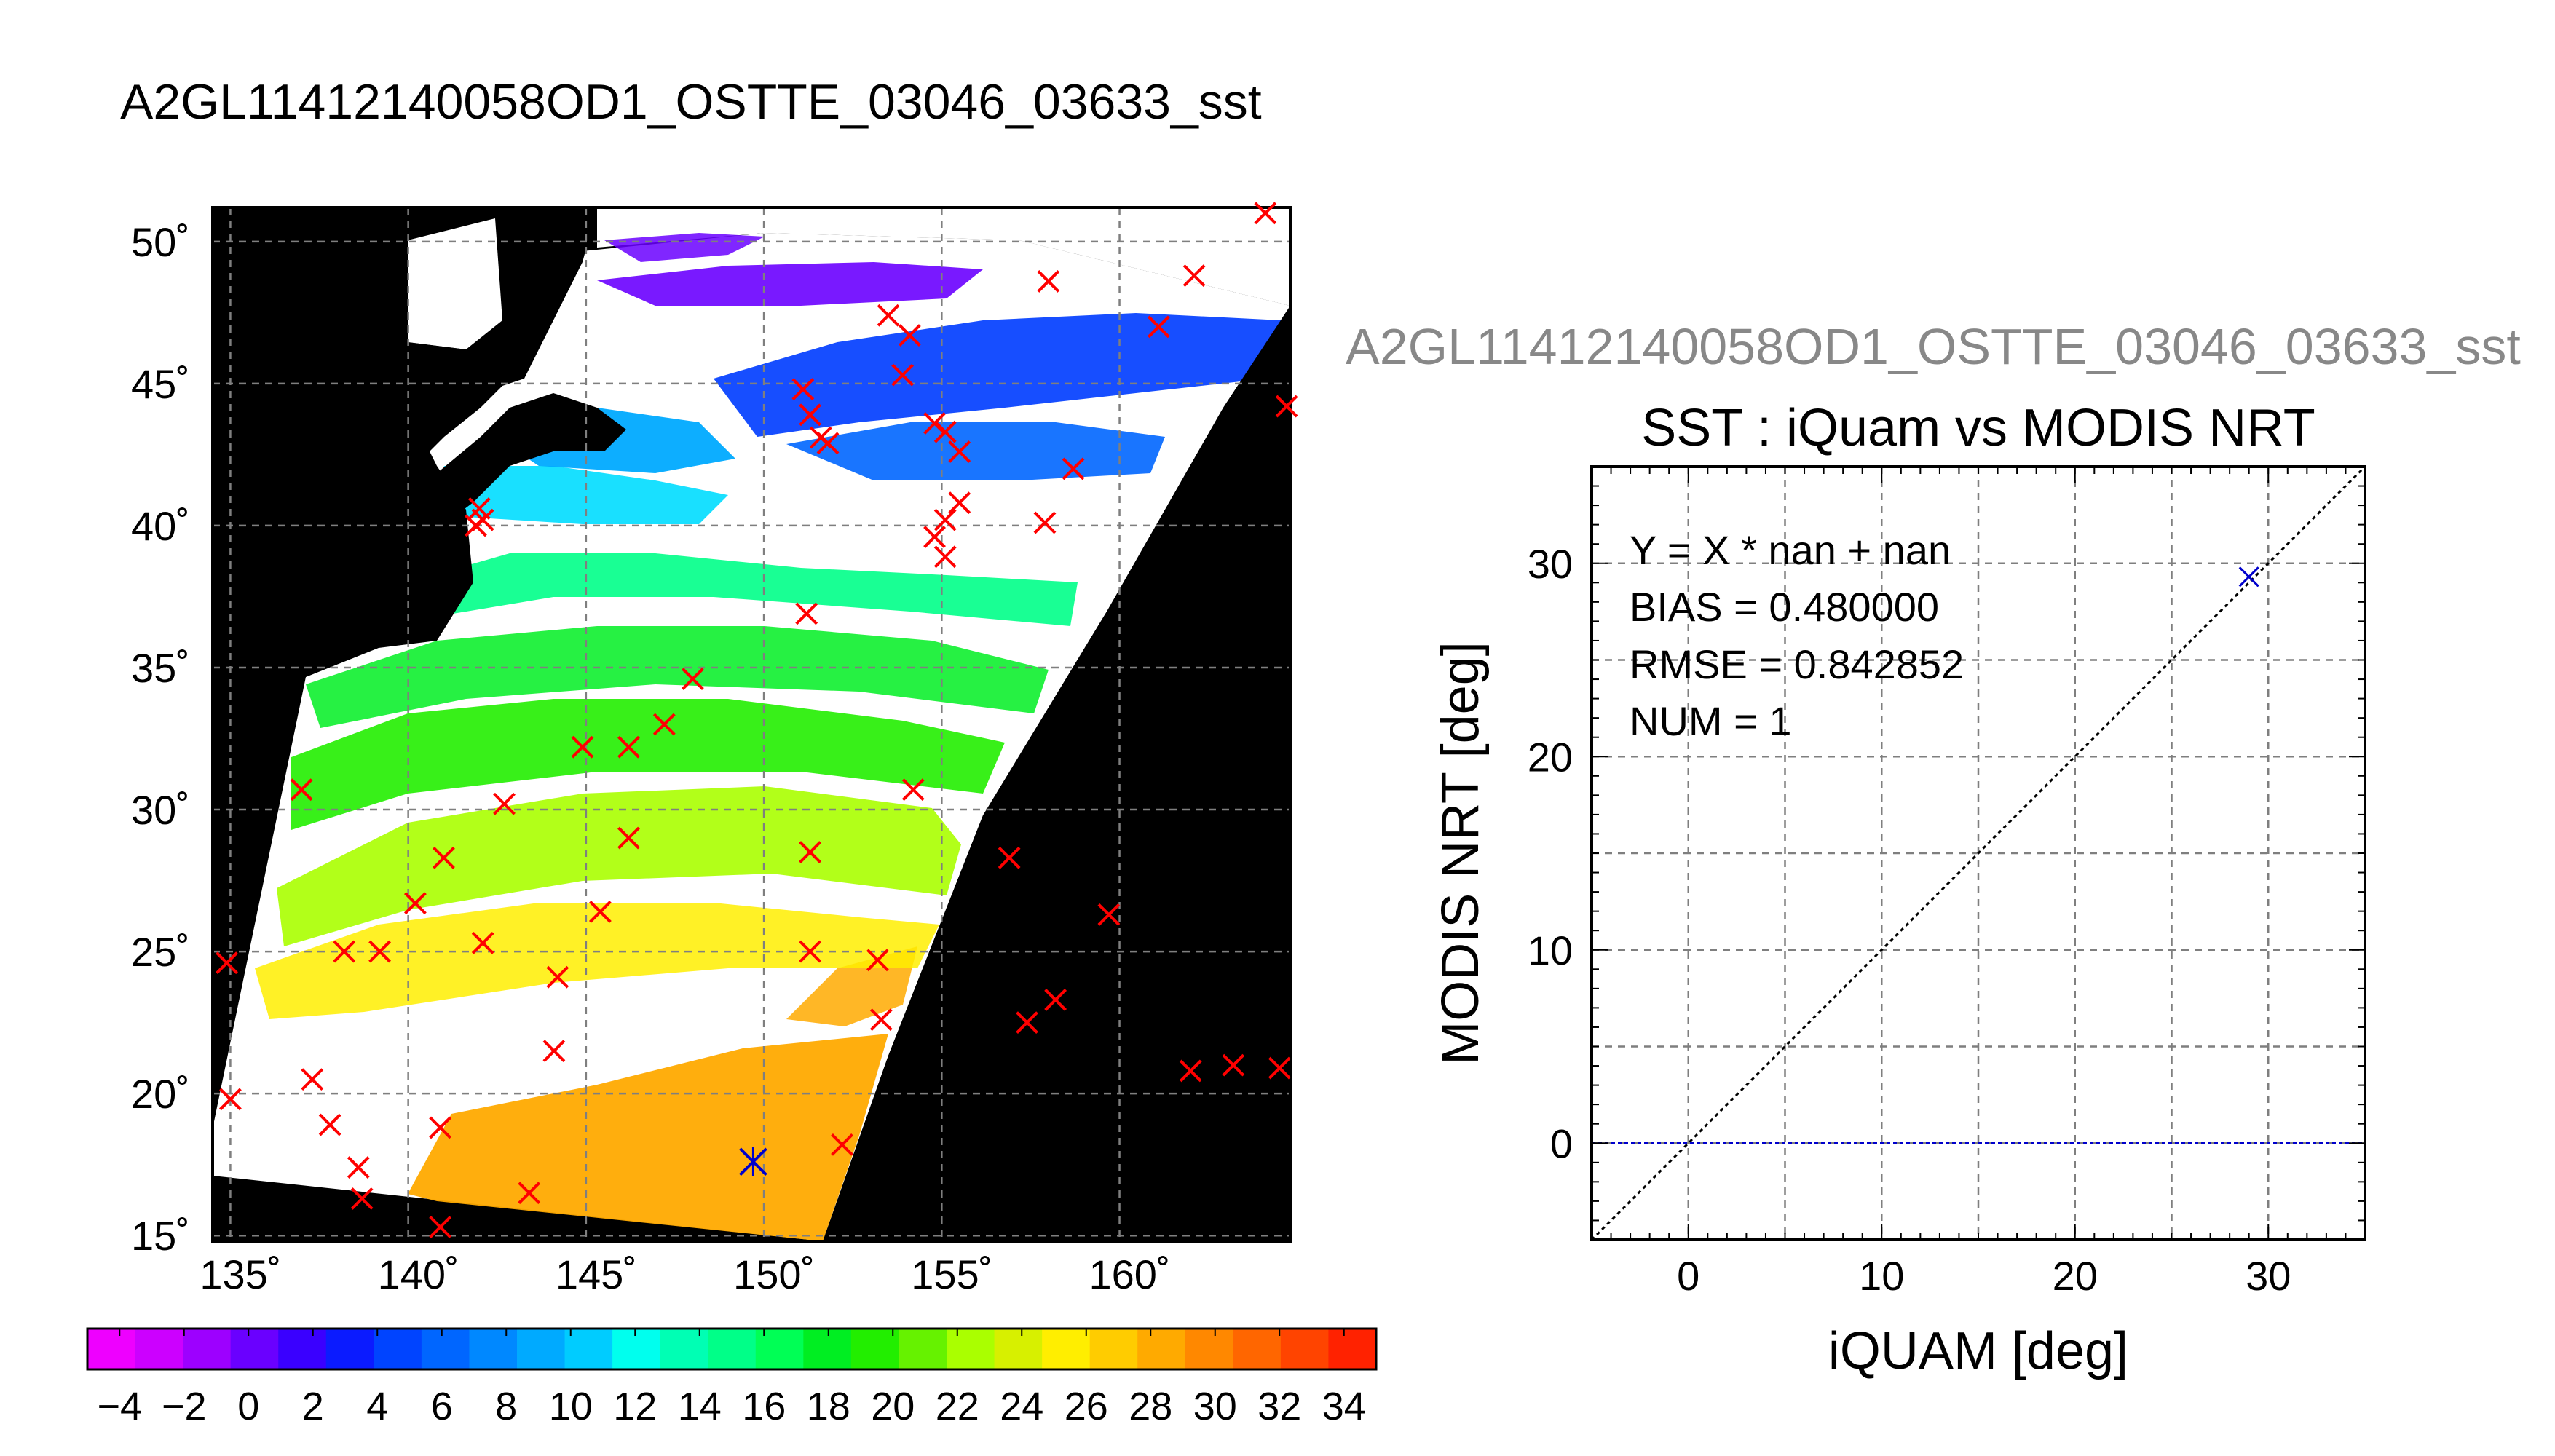  Describe the element at coordinates (1711, 721) in the screenshot. I see `stats-num: NUM = 1` at that location.